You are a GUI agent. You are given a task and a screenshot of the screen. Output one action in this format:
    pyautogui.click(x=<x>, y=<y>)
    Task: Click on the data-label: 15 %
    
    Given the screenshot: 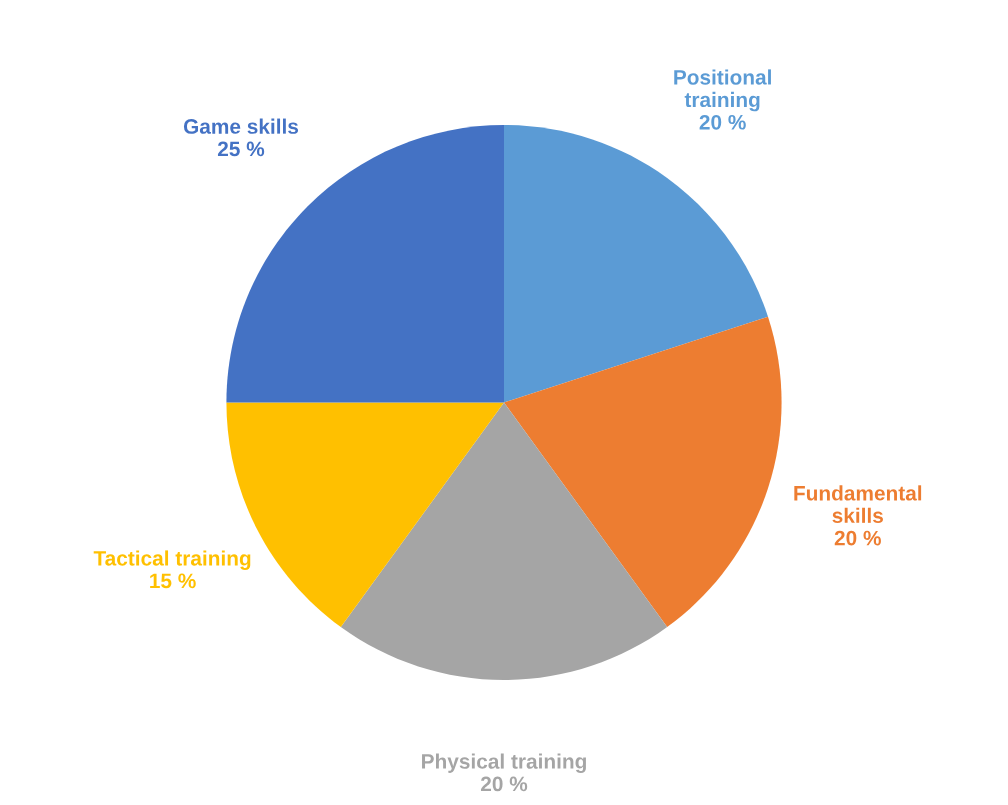 What is the action you would take?
    pyautogui.click(x=173, y=581)
    